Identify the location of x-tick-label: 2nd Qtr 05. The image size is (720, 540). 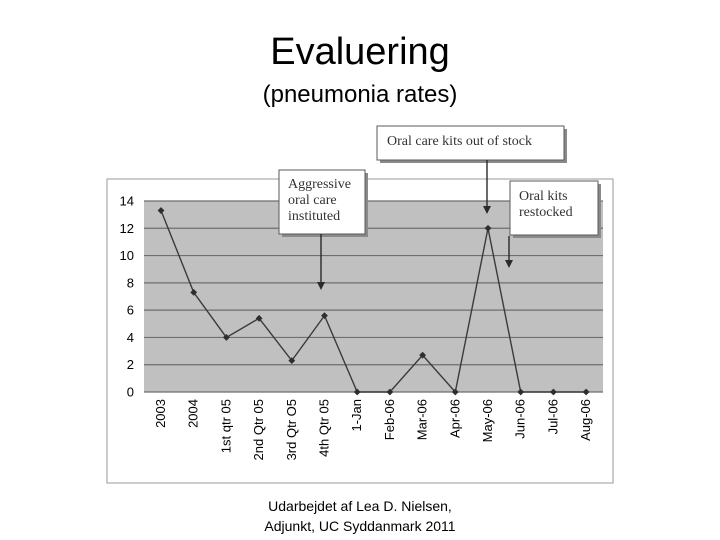
(258, 429).